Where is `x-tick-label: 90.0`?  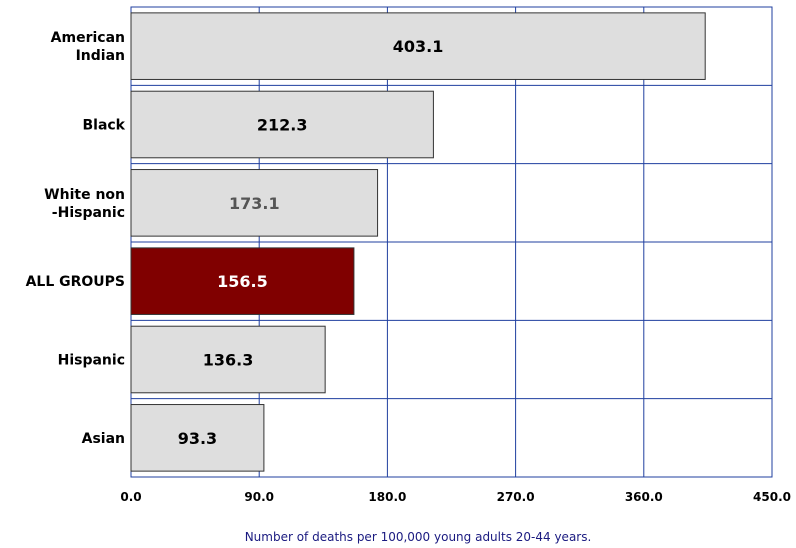 x-tick-label: 90.0 is located at coordinates (259, 497).